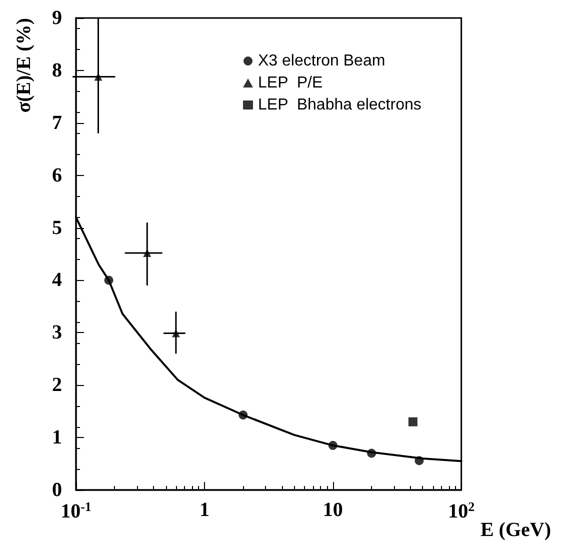  Describe the element at coordinates (57, 280) in the screenshot. I see `y-tick-label: 4` at that location.